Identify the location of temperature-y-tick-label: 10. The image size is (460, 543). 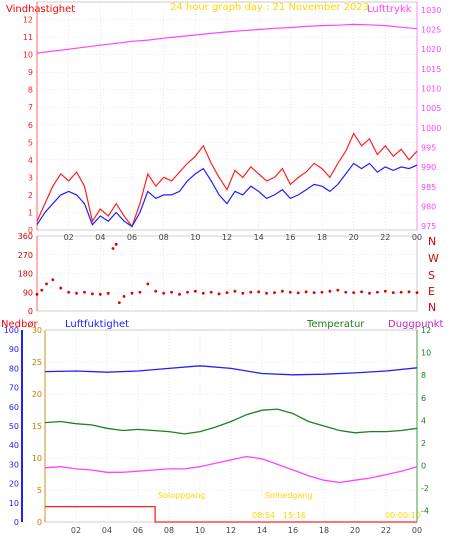
(426, 353).